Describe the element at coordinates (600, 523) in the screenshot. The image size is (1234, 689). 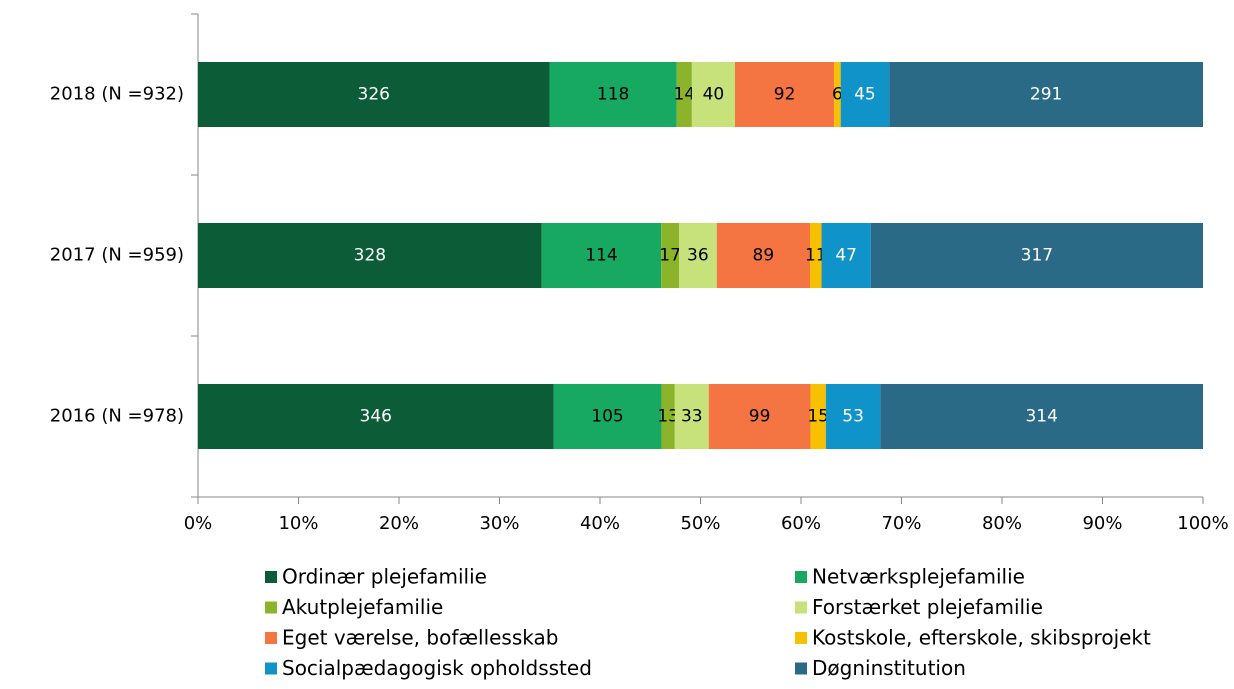
I see `x-tick-label: 40%` at that location.